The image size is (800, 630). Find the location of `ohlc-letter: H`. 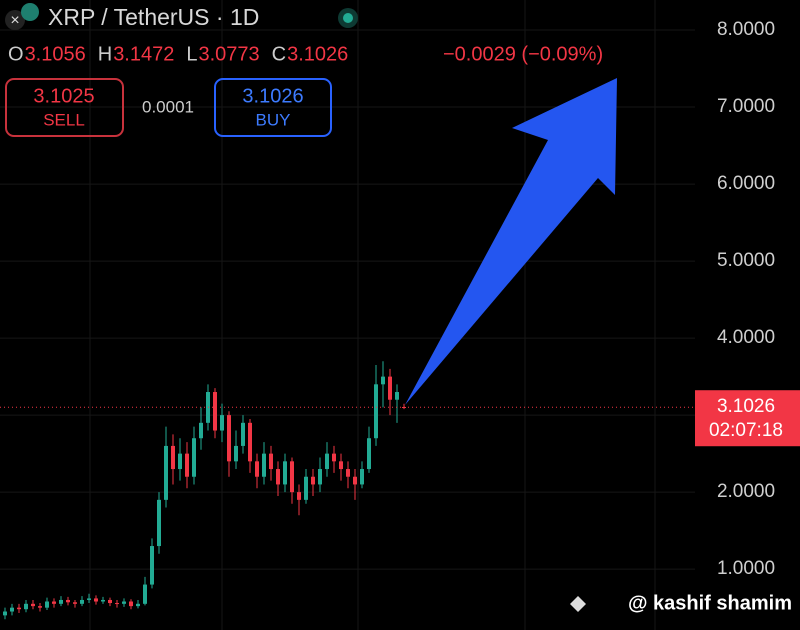

ohlc-letter: H is located at coordinates (105, 54).